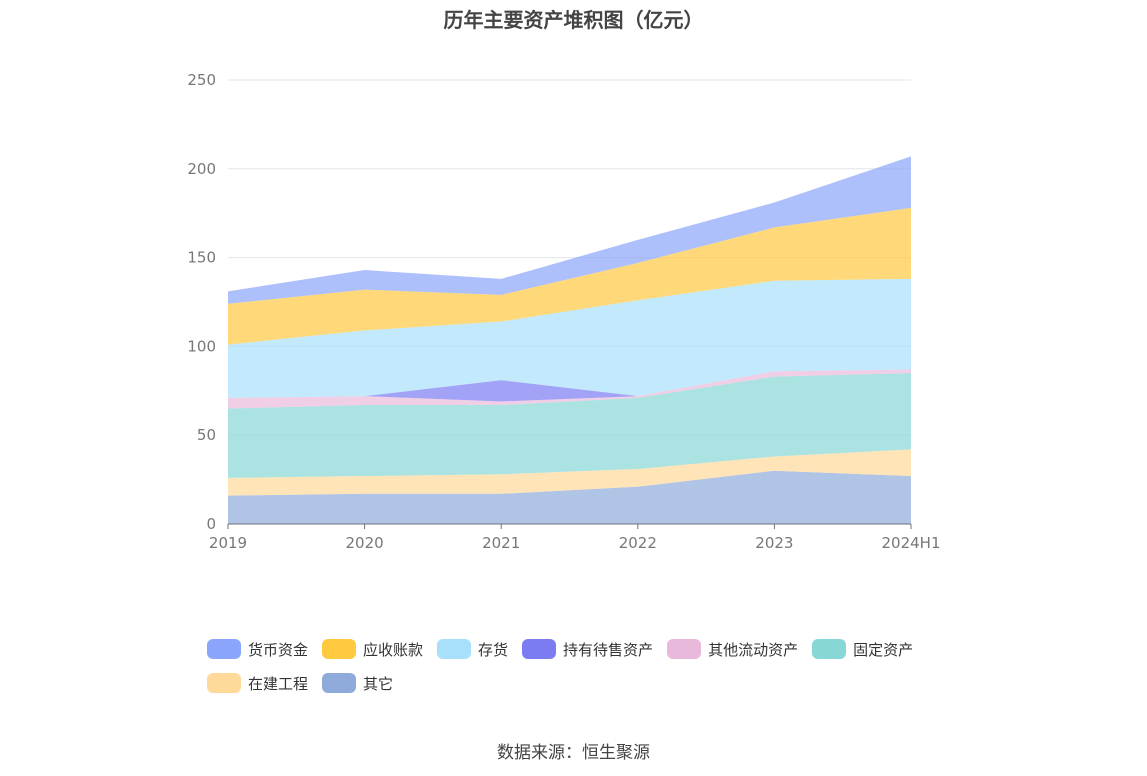 This screenshot has height=776, width=1147. What do you see at coordinates (201, 346) in the screenshot?
I see `y-tick-label: 100` at bounding box center [201, 346].